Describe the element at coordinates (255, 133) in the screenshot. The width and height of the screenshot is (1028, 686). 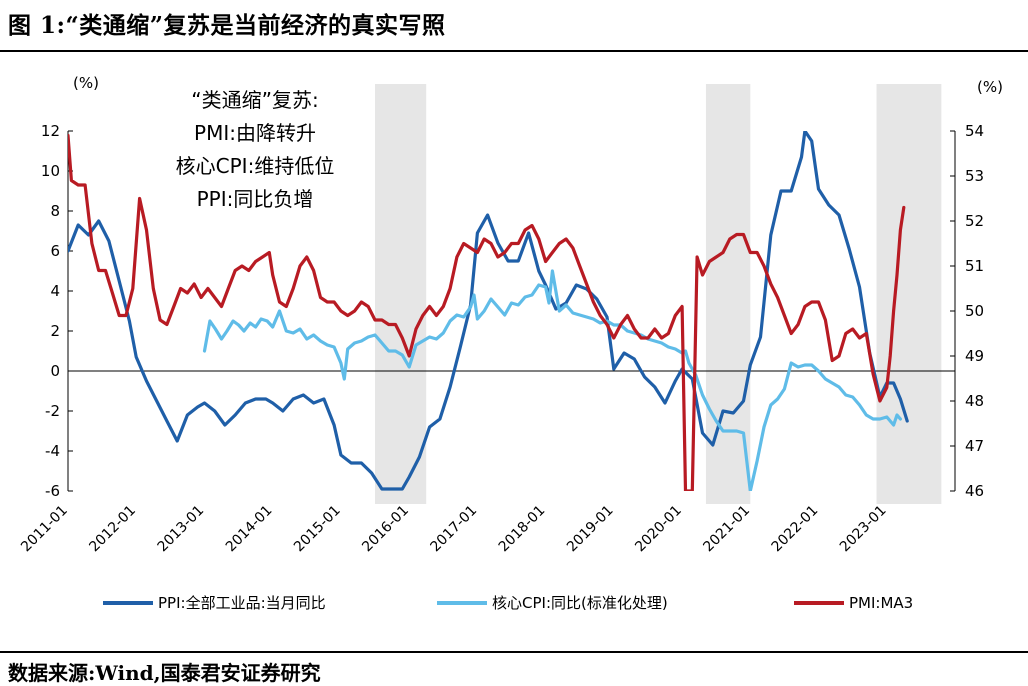
I see `annotation-line: PMI:由降转升` at that location.